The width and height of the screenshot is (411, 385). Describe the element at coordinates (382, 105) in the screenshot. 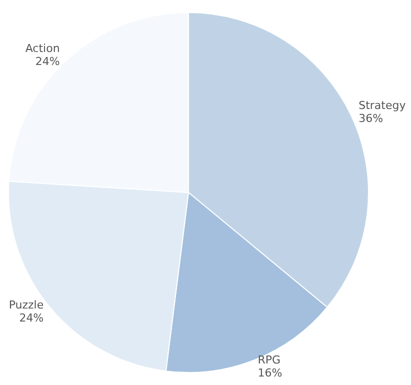

I see `slice-label: Strategy` at that location.